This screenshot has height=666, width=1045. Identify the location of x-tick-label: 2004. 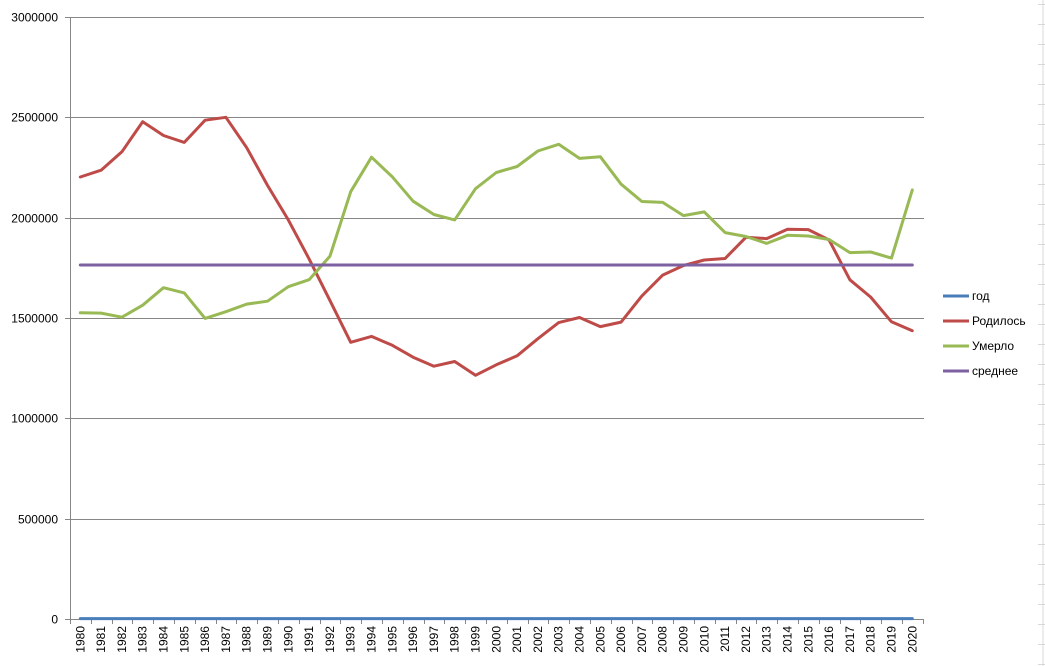
(580, 639).